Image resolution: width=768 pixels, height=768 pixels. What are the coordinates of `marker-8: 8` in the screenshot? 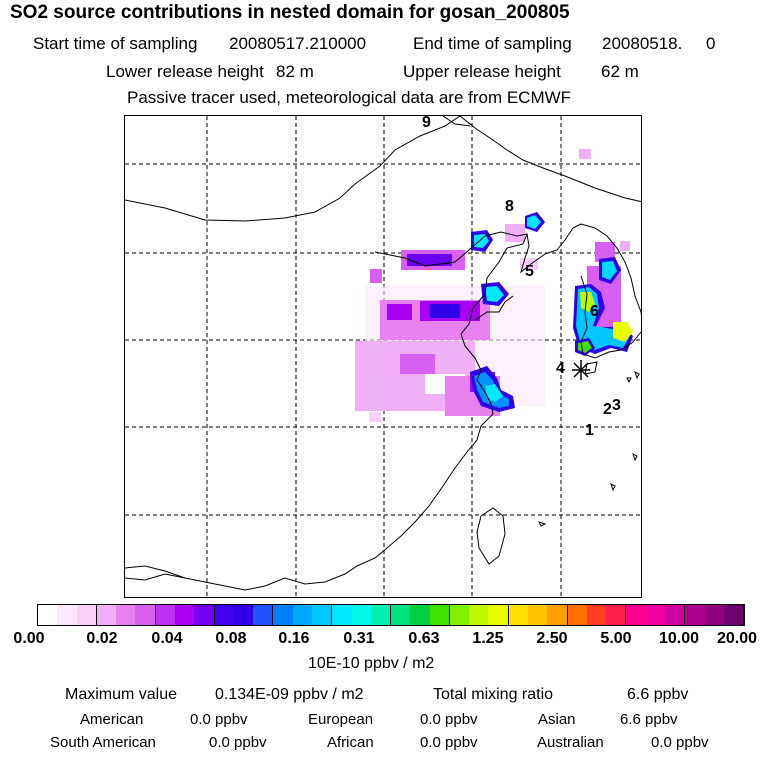 It's located at (509, 206).